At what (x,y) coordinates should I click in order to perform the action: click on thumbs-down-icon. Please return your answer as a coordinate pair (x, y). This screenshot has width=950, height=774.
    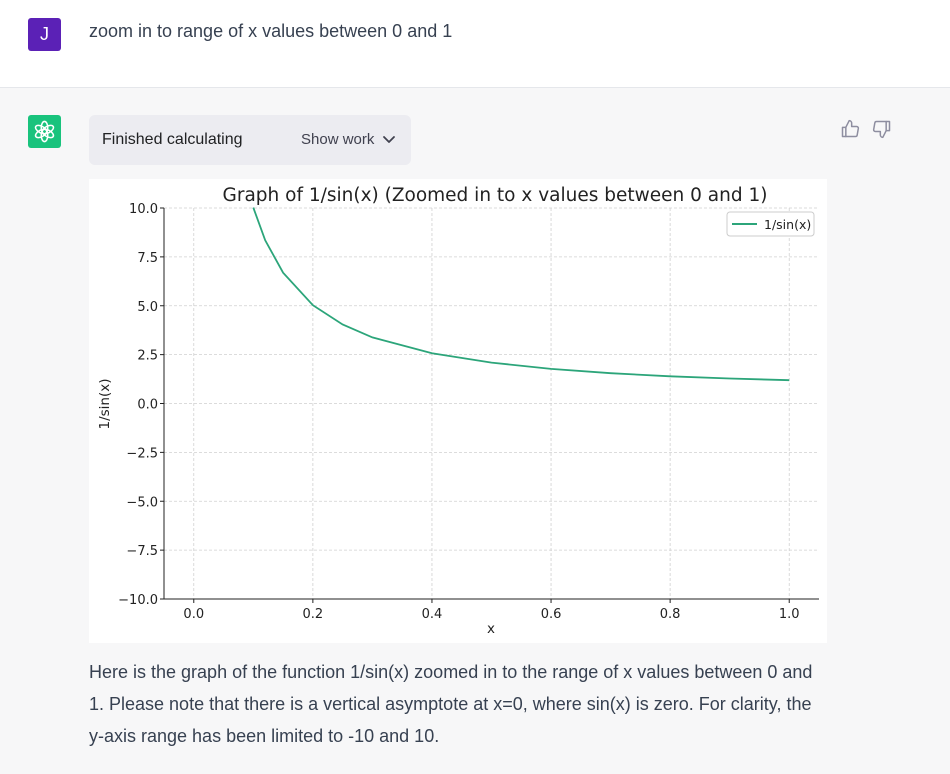
    Looking at the image, I should click on (882, 129).